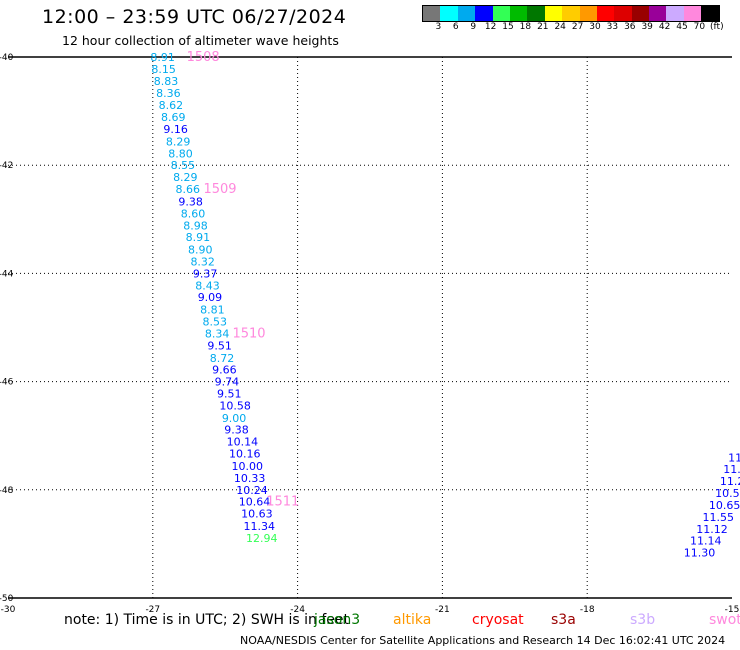 Image resolution: width=740 pixels, height=650 pixels. I want to click on wave-height-value: 9.00, so click(234, 418).